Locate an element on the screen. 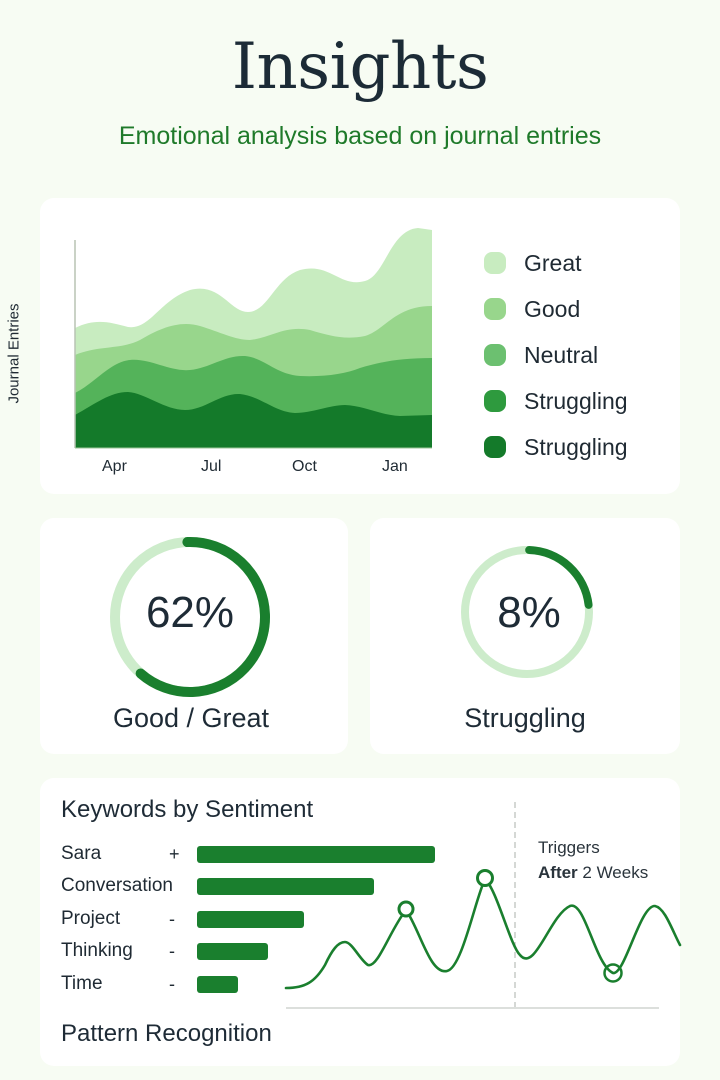 The height and width of the screenshot is (1080, 720). legend-item-good: Good is located at coordinates (556, 309).